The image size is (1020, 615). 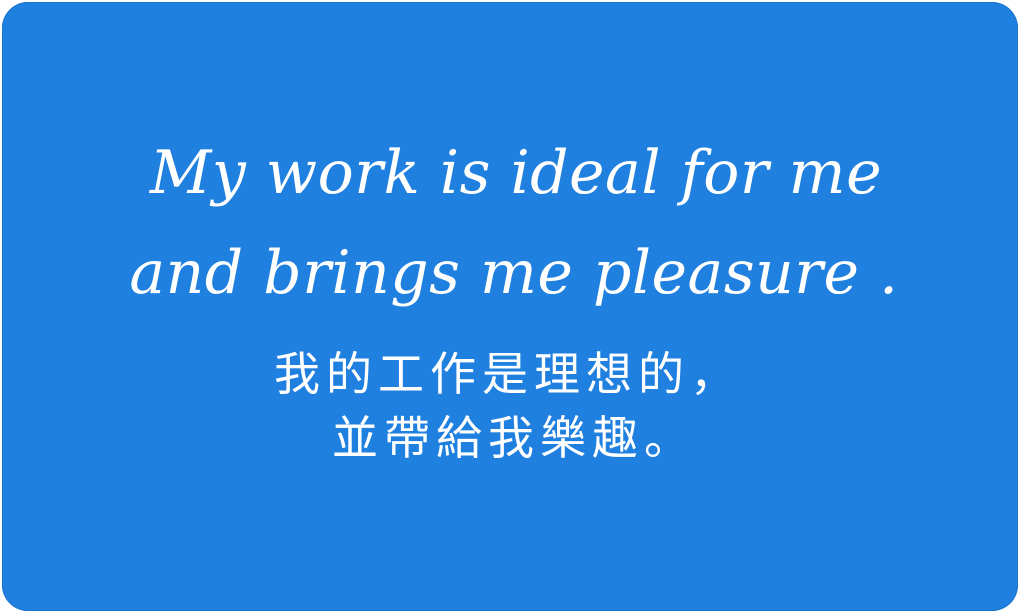 I want to click on chinese-line-2: 並帶給我樂趣。, so click(x=514, y=438).